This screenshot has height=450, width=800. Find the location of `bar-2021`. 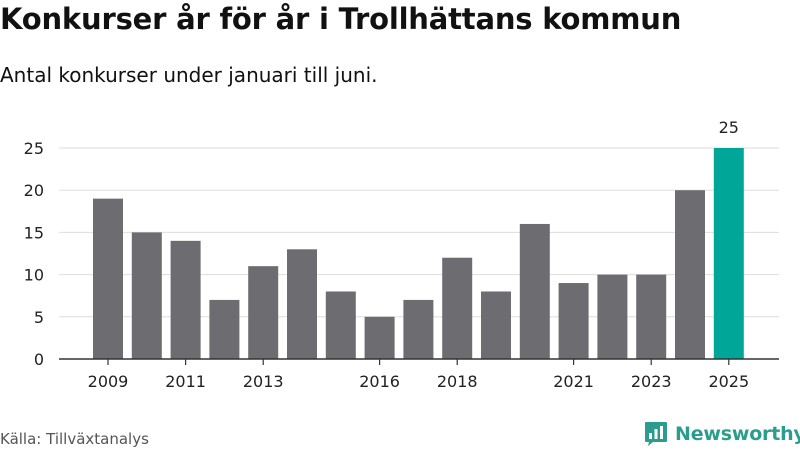

bar-2021 is located at coordinates (573, 321).